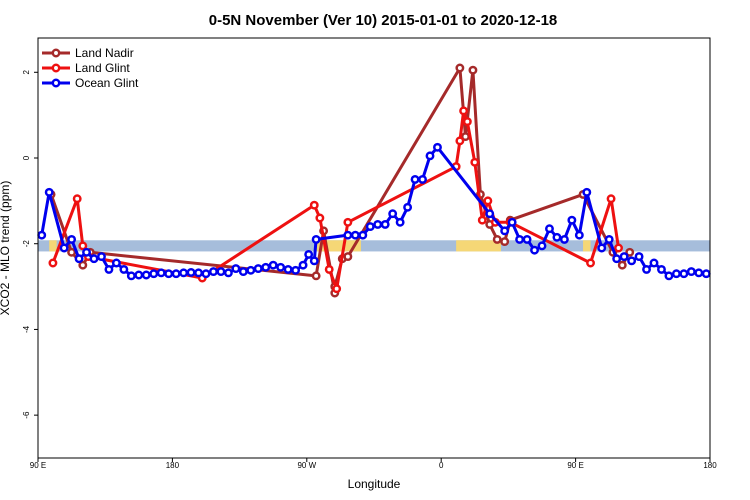 Image resolution: width=750 pixels, height=500 pixels. What do you see at coordinates (441, 465) in the screenshot?
I see `x-tick-label: 0` at bounding box center [441, 465].